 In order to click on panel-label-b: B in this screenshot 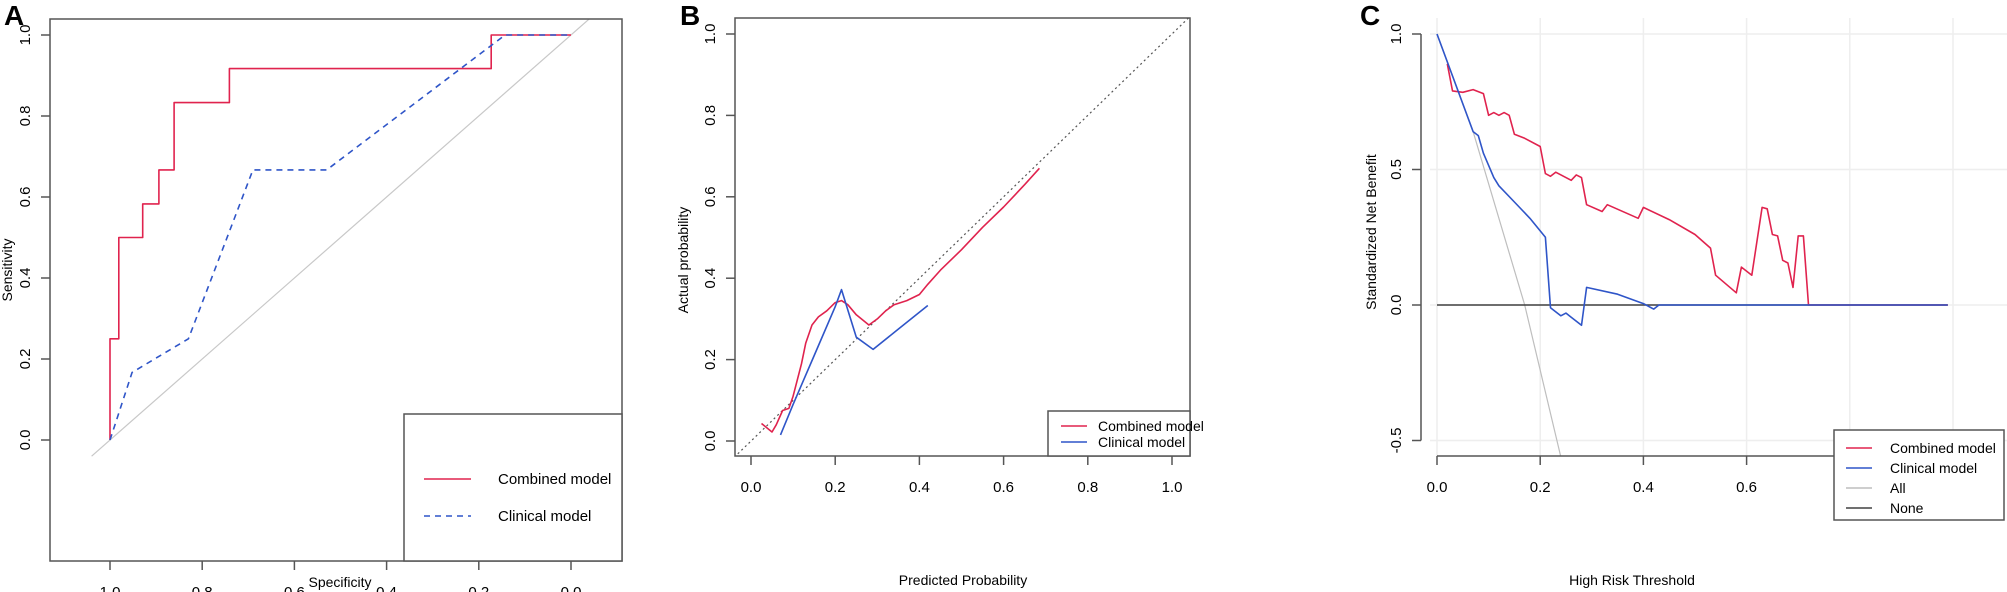, I will do `click(690, 15)`.